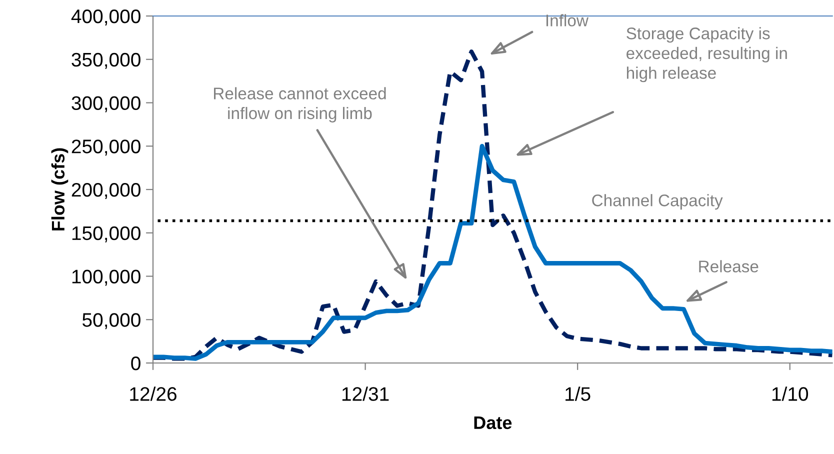 Image resolution: width=834 pixels, height=454 pixels. What do you see at coordinates (790, 393) in the screenshot?
I see `x-tick-label: 1/10` at bounding box center [790, 393].